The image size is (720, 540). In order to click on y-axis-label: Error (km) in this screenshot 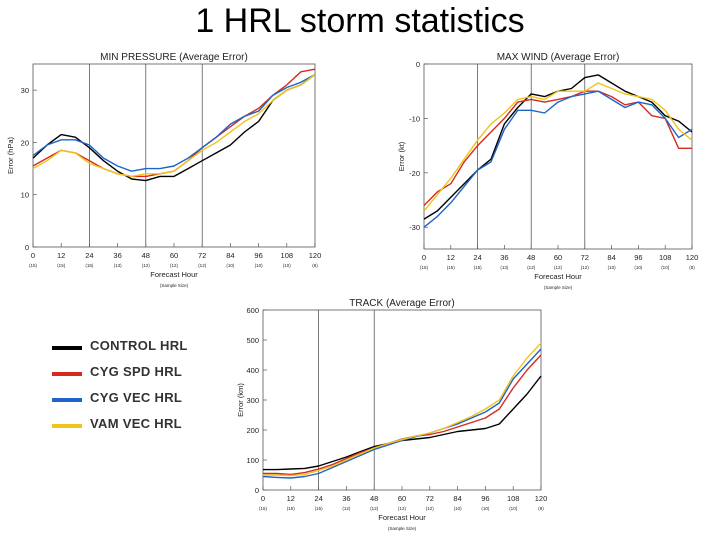, I will do `click(240, 400)`.